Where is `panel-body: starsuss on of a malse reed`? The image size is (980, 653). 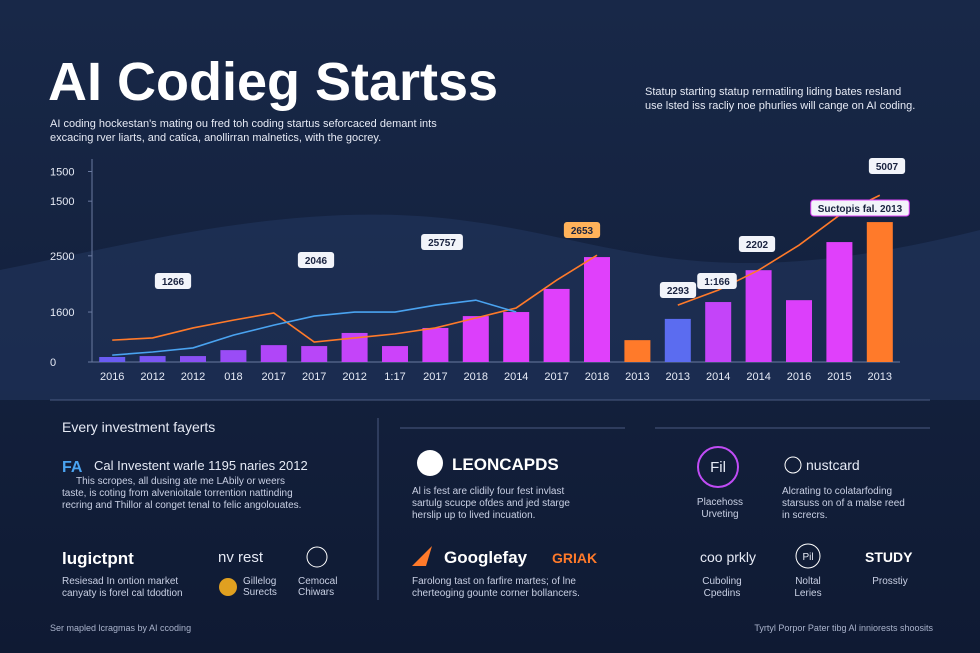 panel-body: starsuss on of a malse reed is located at coordinates (843, 503).